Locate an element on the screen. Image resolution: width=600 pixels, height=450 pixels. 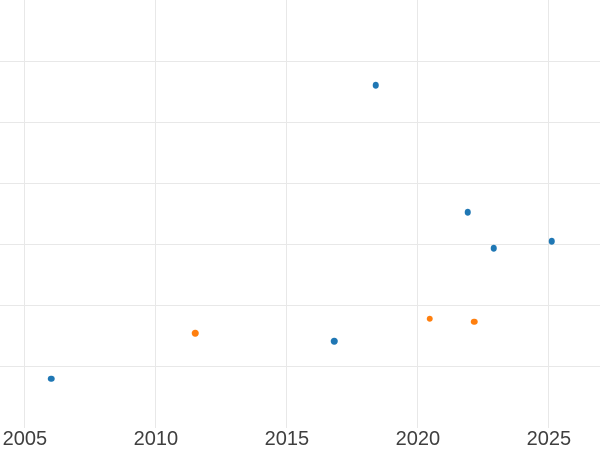
x-tick-label: 2020 is located at coordinates (418, 439).